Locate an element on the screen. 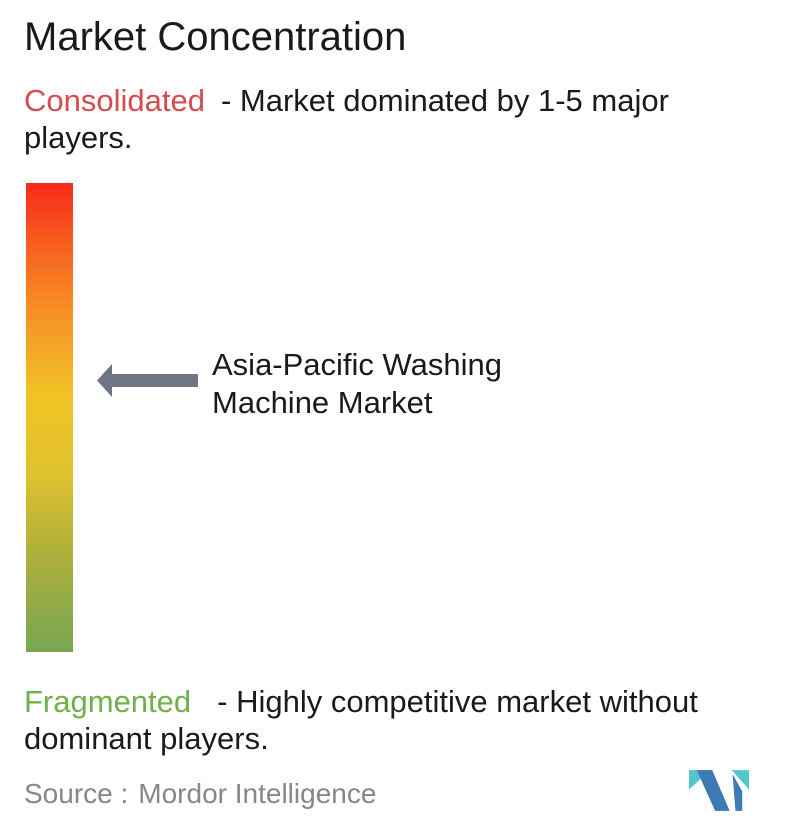  consolidated-text: - Market dominated by 1-5 major players. is located at coordinates (346, 119).